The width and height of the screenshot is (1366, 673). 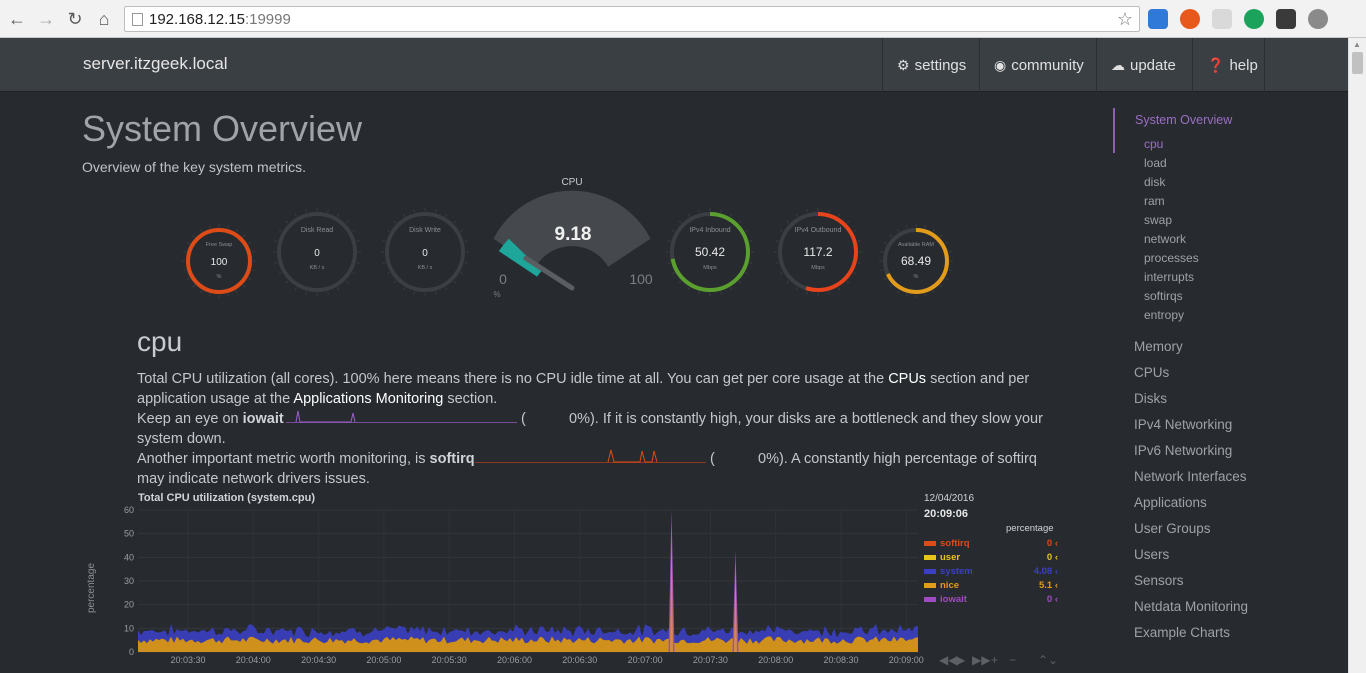 What do you see at coordinates (219, 261) in the screenshot?
I see `gauge-free-swap: Free Swap 100%` at bounding box center [219, 261].